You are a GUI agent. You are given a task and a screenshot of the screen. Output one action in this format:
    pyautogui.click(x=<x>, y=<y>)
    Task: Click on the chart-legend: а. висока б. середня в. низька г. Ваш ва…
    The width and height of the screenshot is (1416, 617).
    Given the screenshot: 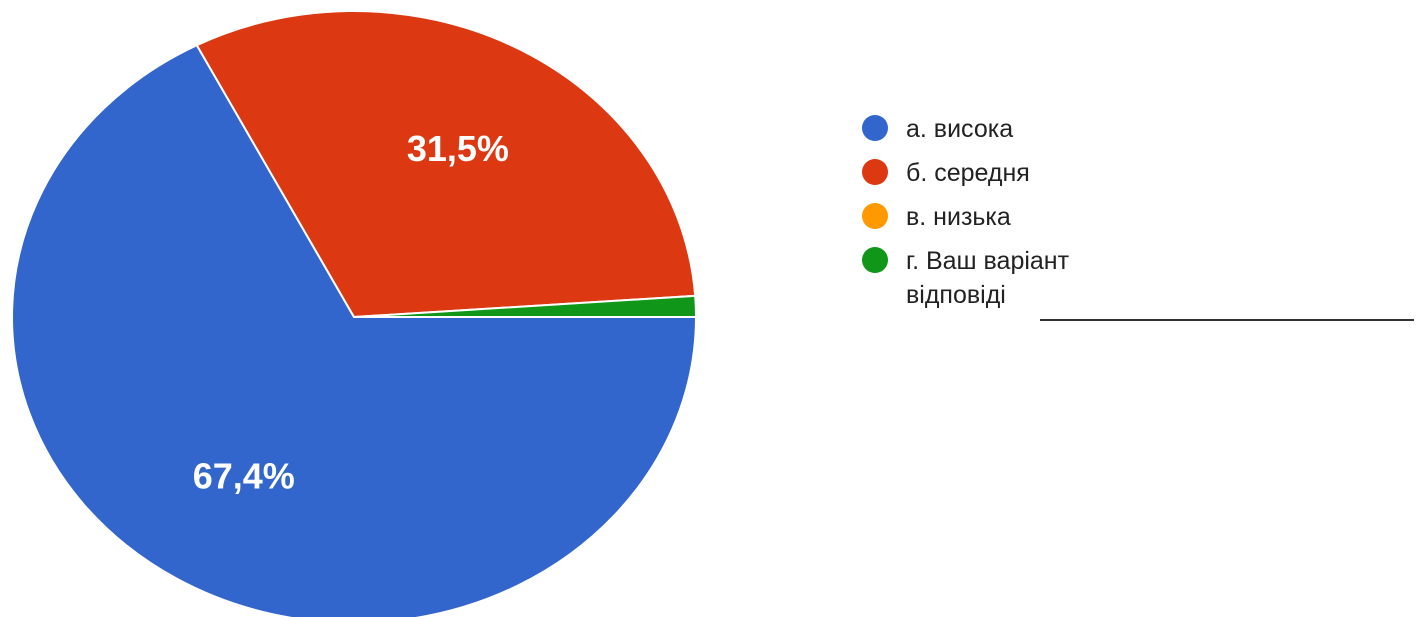 What is the action you would take?
    pyautogui.click(x=1139, y=210)
    